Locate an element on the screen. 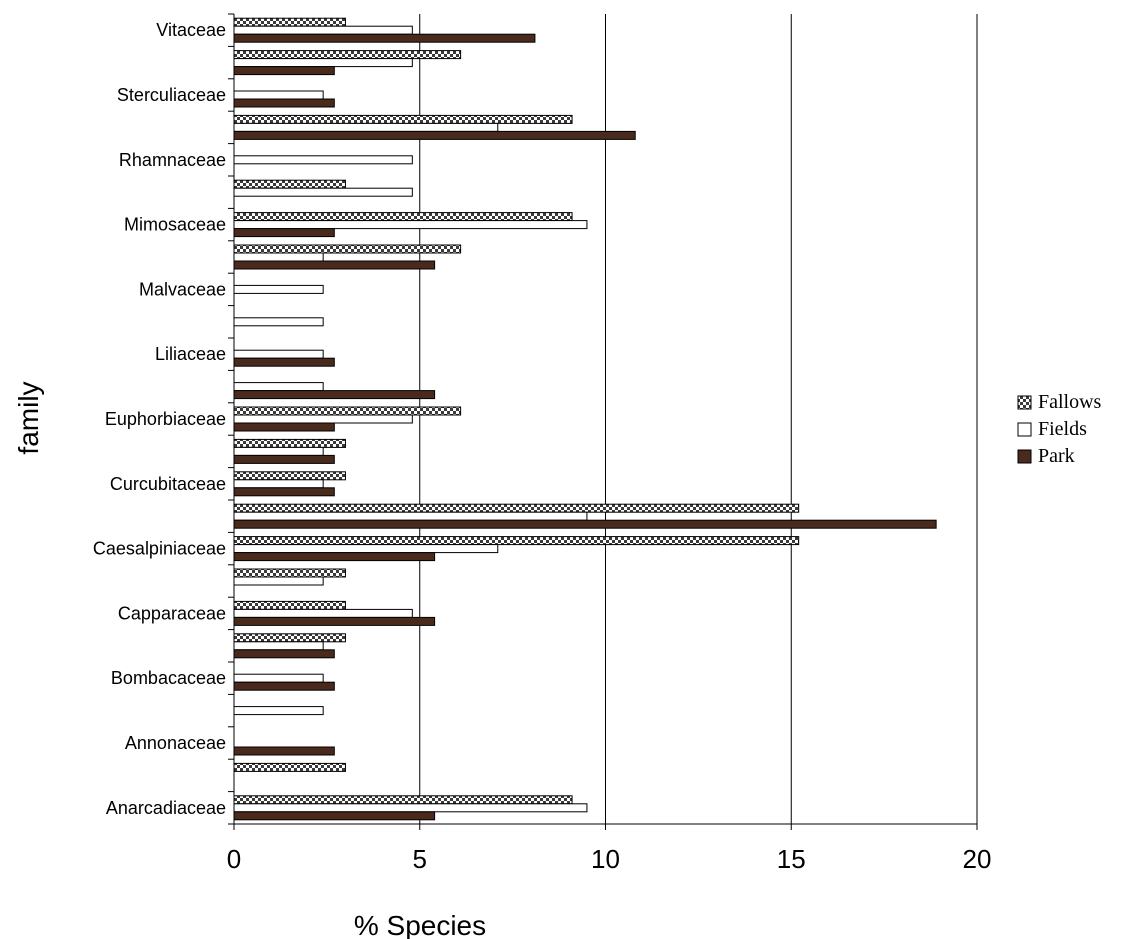  category-label-24: Vitaceae is located at coordinates (191, 30).